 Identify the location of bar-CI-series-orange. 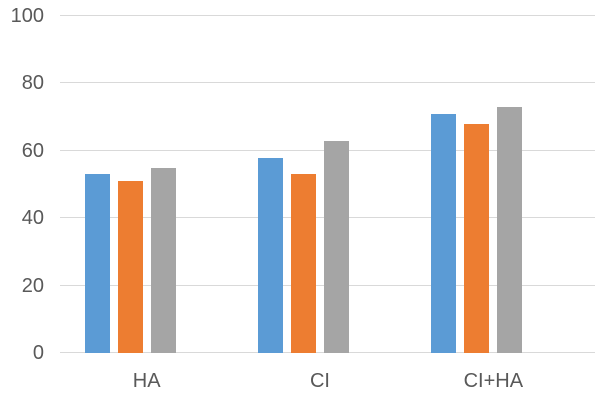
(303, 263).